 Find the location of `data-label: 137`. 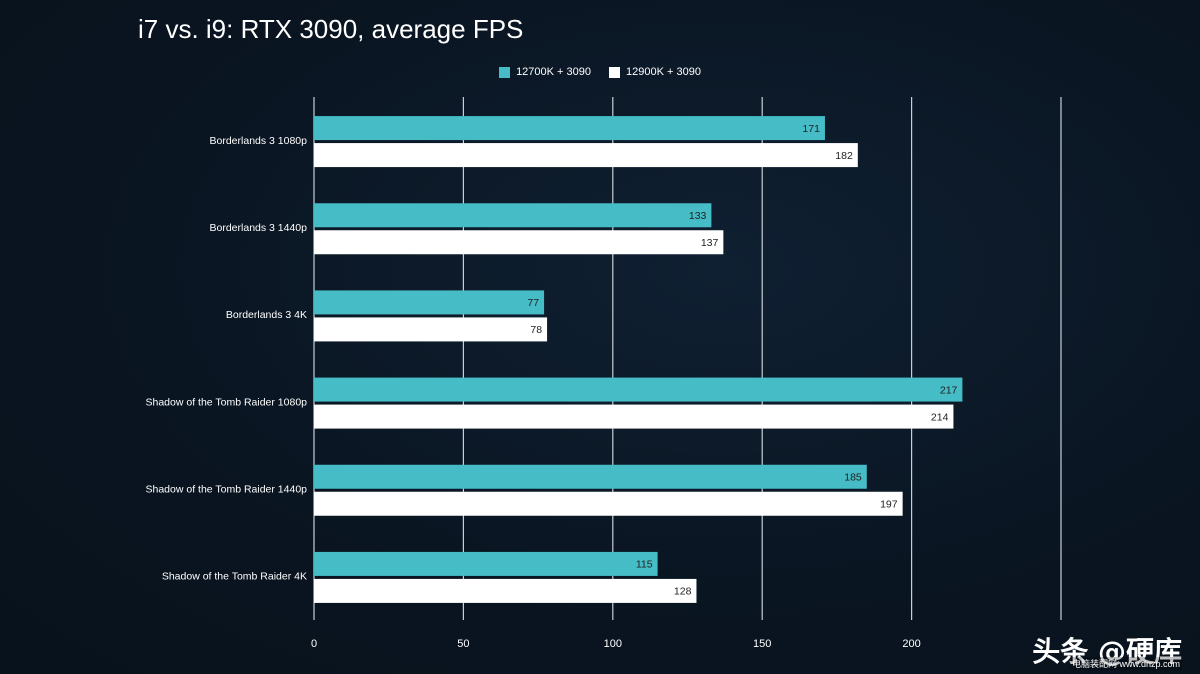

data-label: 137 is located at coordinates (710, 243).